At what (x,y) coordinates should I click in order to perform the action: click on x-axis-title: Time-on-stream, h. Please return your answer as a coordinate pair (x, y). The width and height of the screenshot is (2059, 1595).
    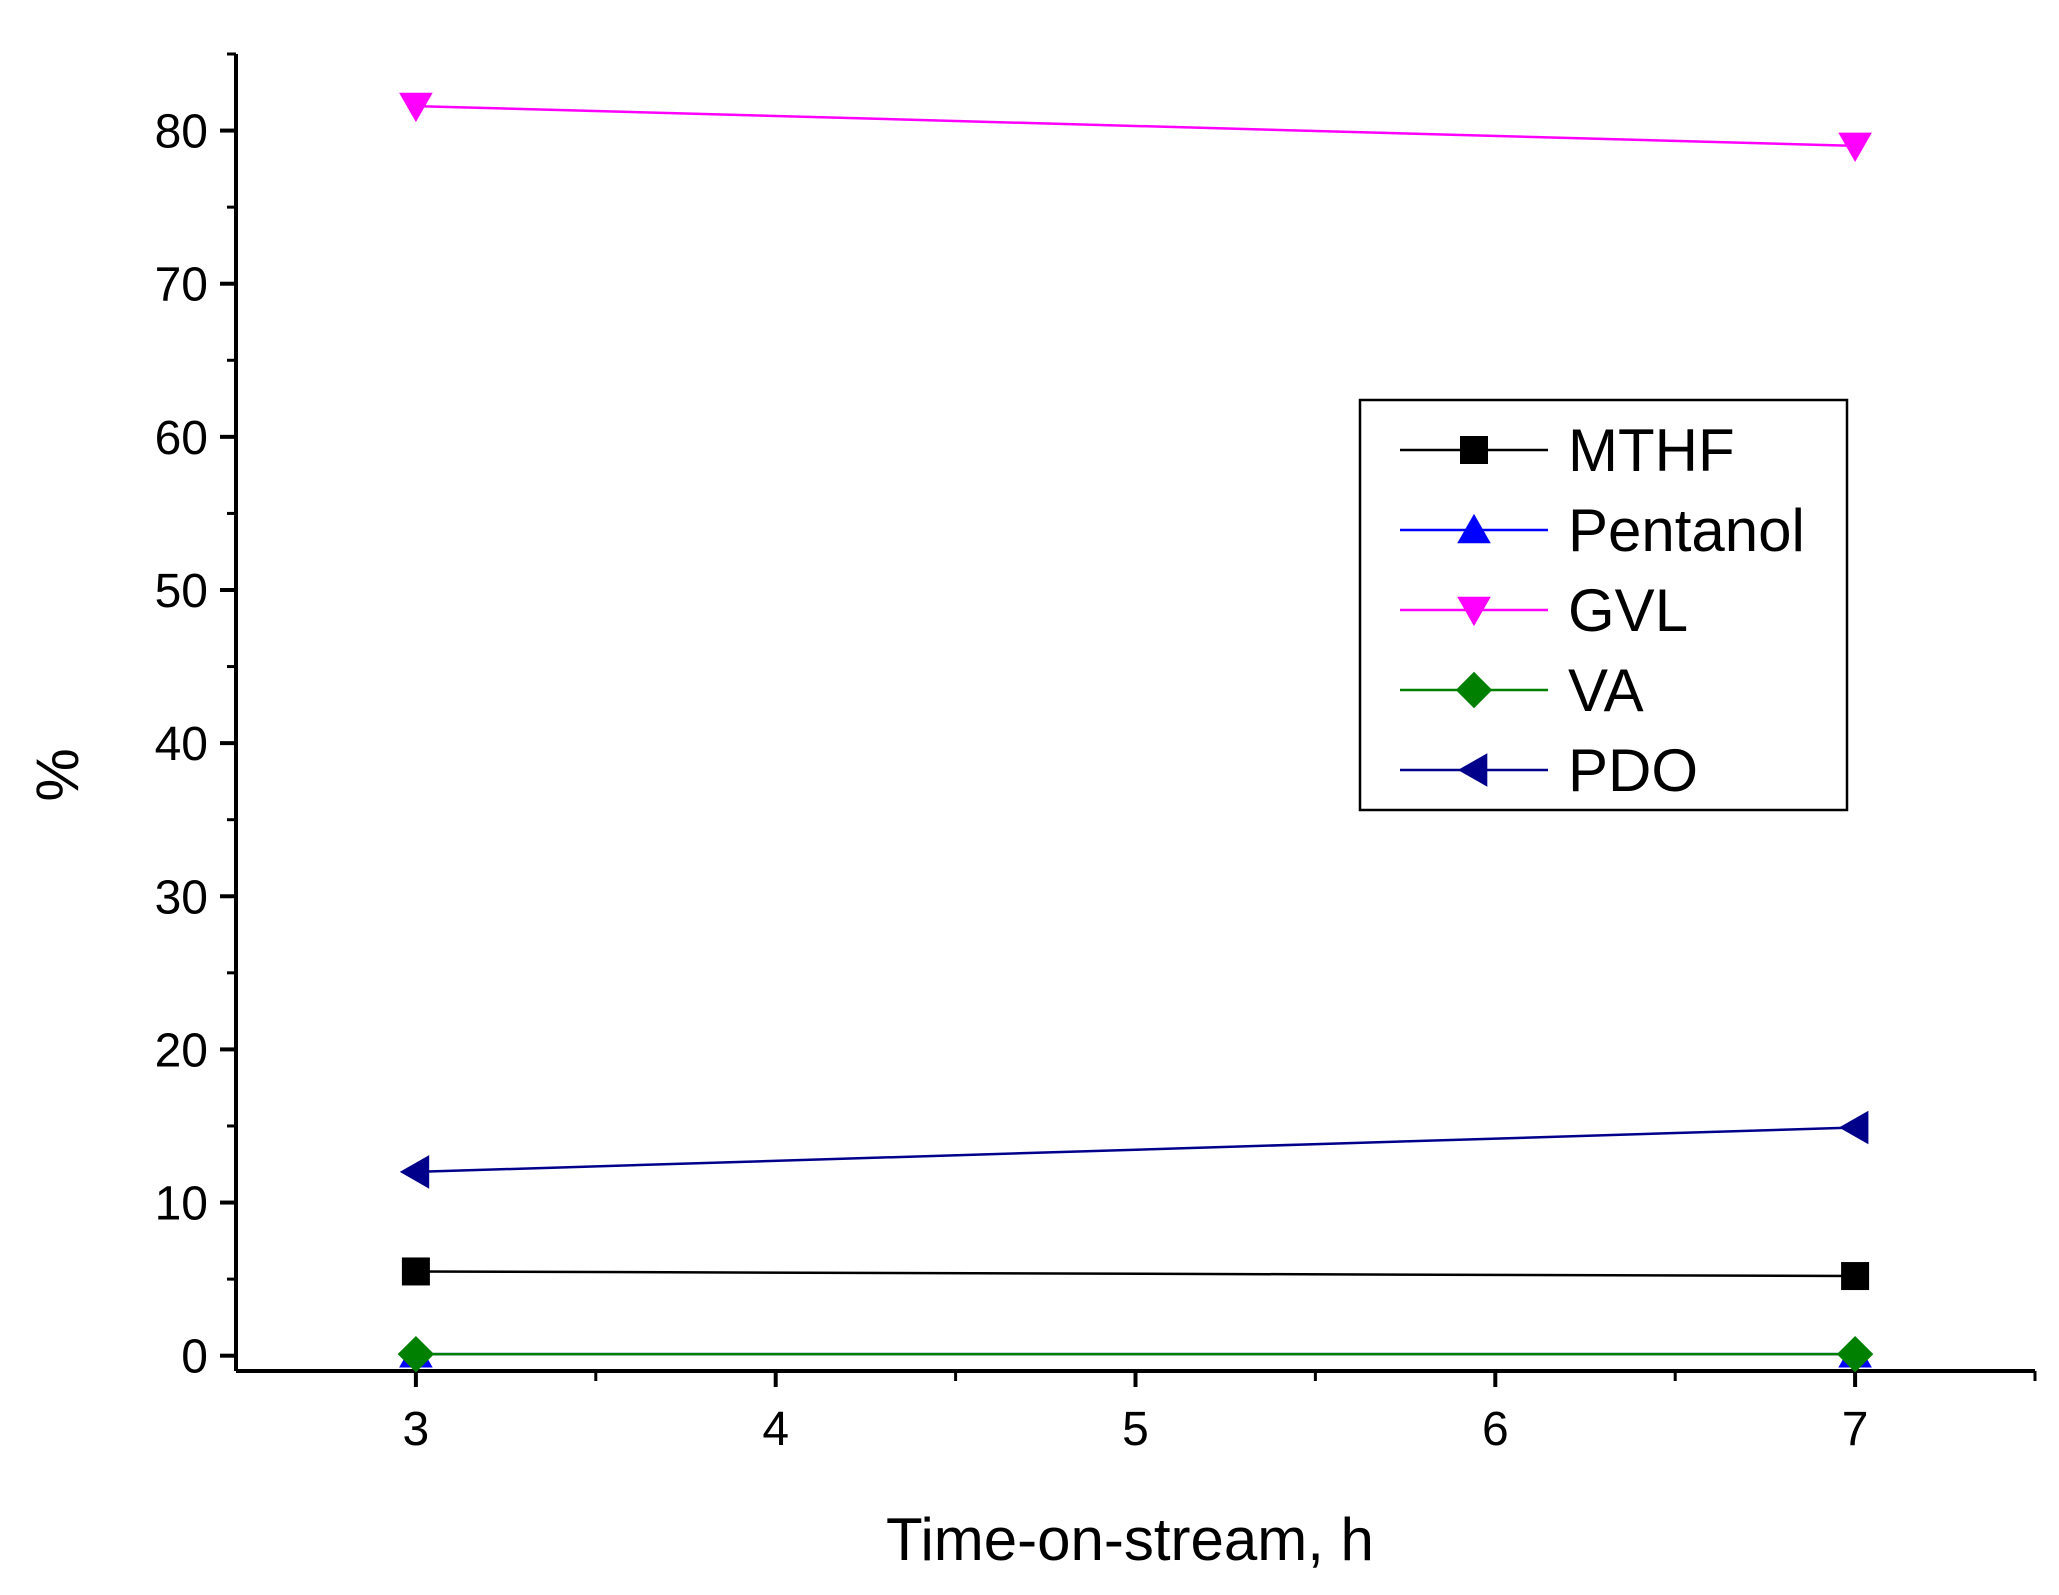
    Looking at the image, I should click on (1130, 1539).